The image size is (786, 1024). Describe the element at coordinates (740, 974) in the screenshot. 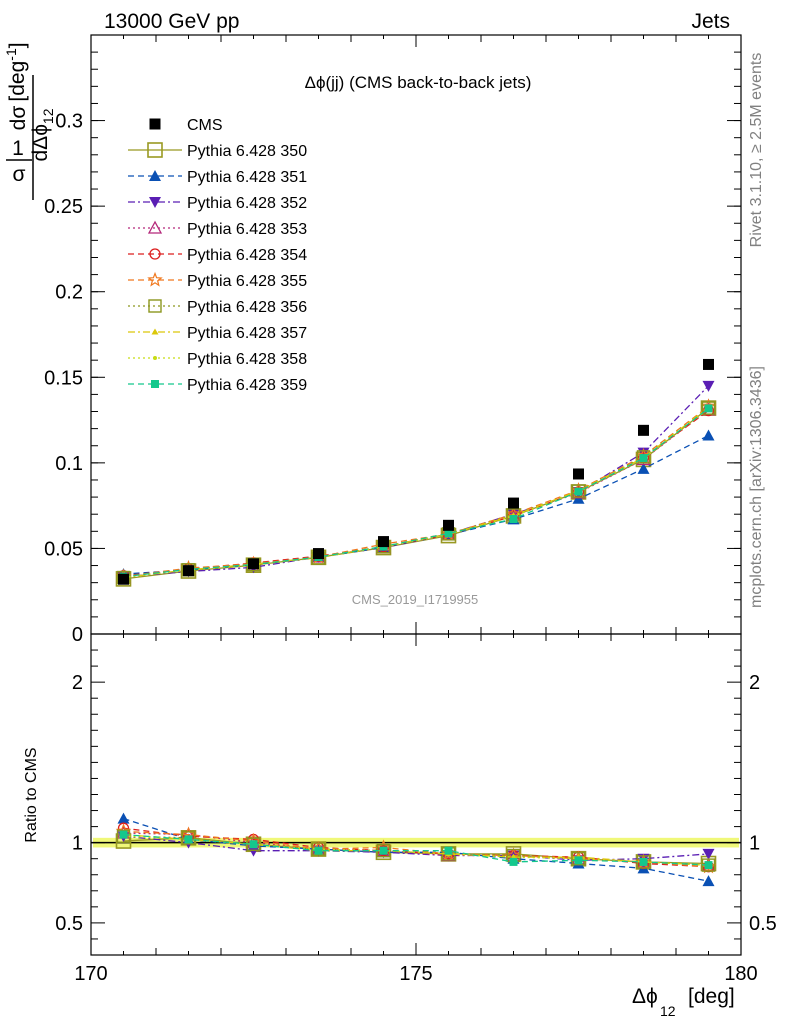

I see `x-tick-label: 180` at that location.